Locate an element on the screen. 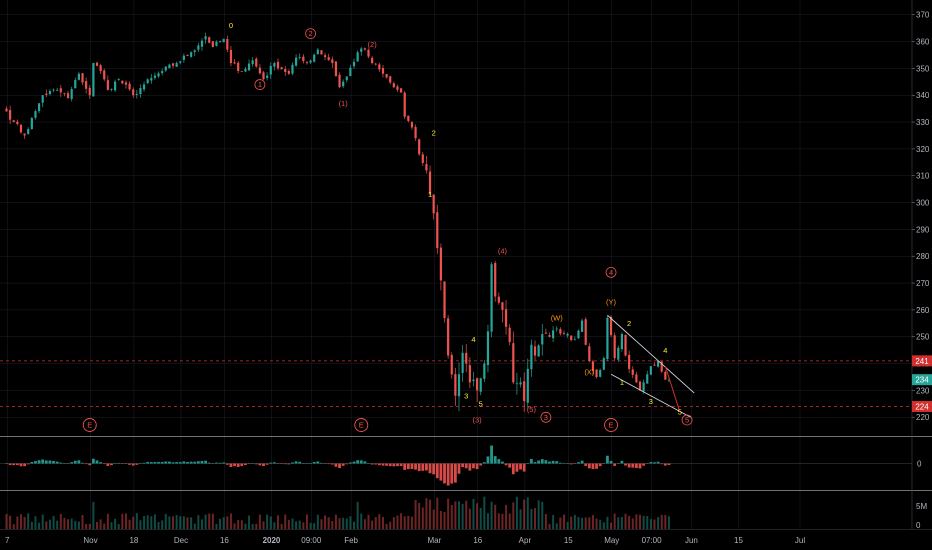  price-tick-label: 230 is located at coordinates (923, 390).